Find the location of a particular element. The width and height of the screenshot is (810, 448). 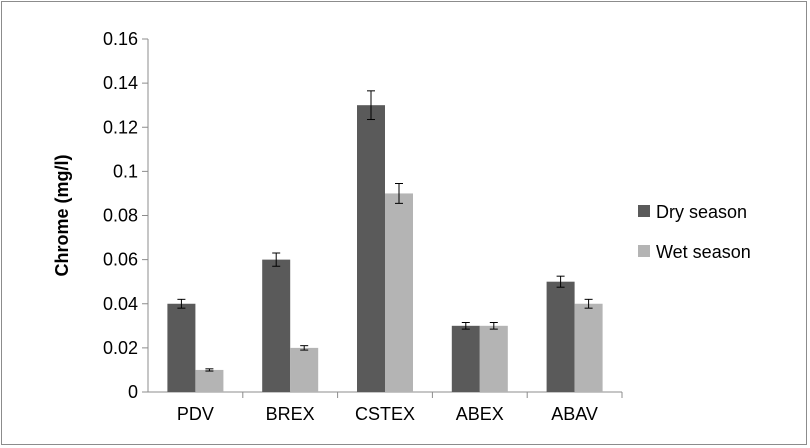

y-axis-title: Chrome (mg/l) is located at coordinates (62, 215).